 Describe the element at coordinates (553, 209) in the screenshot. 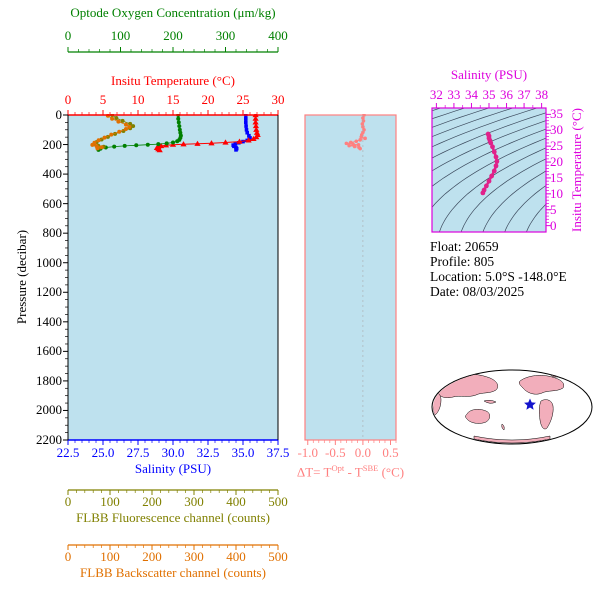

I see `tick-label: 5` at that location.